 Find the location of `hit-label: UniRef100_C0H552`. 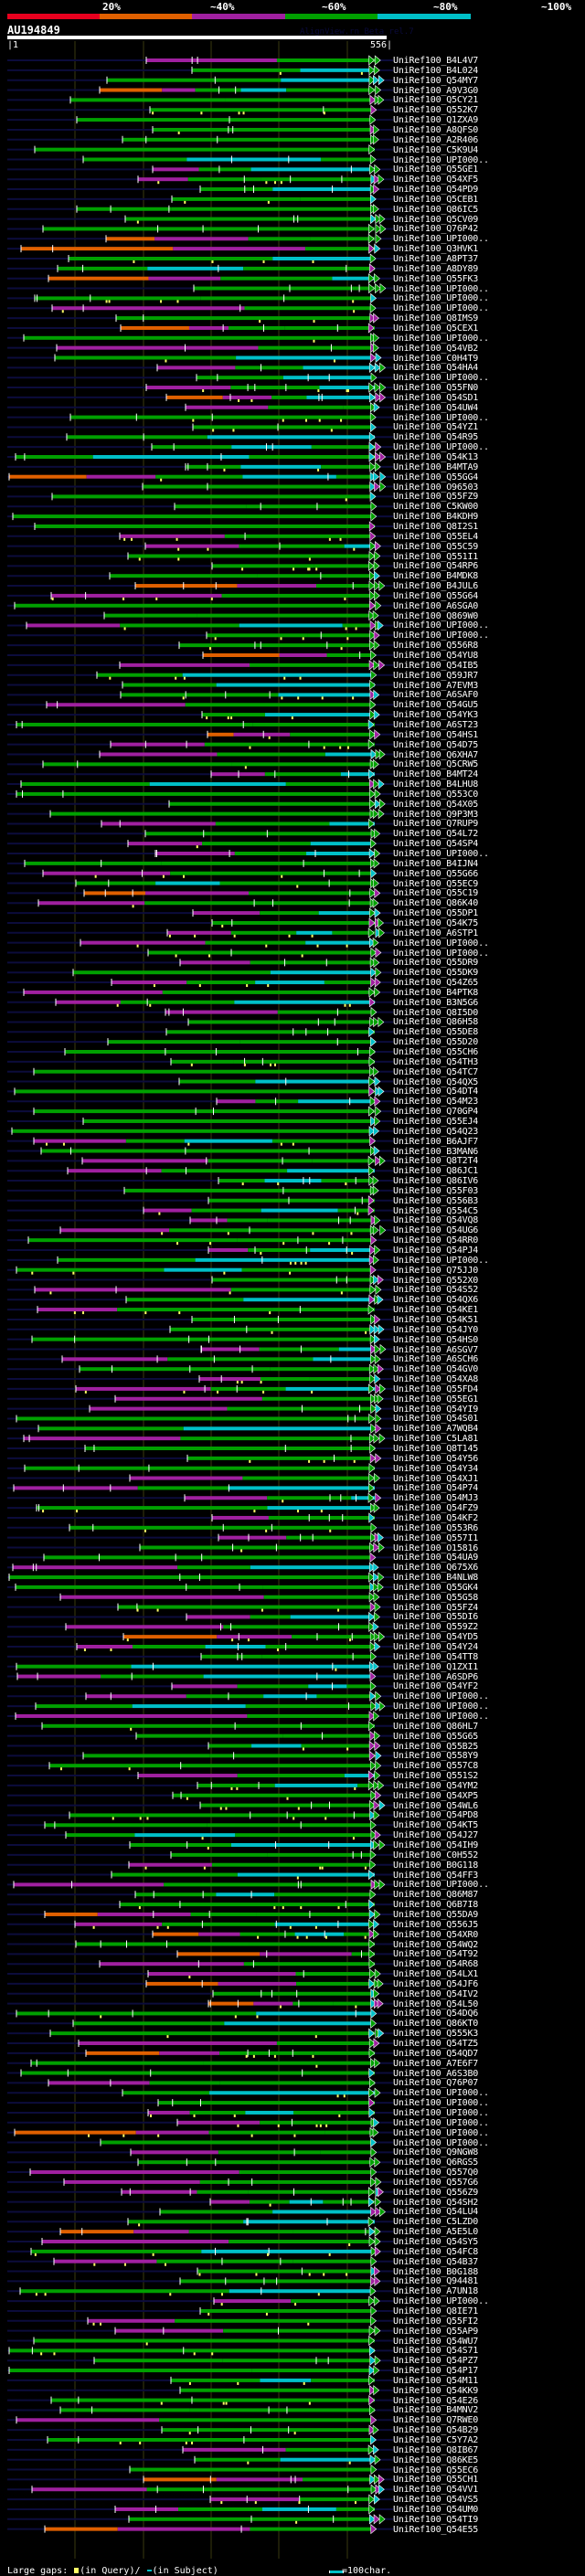

hit-label: UniRef100_C0H552 is located at coordinates (436, 1855).